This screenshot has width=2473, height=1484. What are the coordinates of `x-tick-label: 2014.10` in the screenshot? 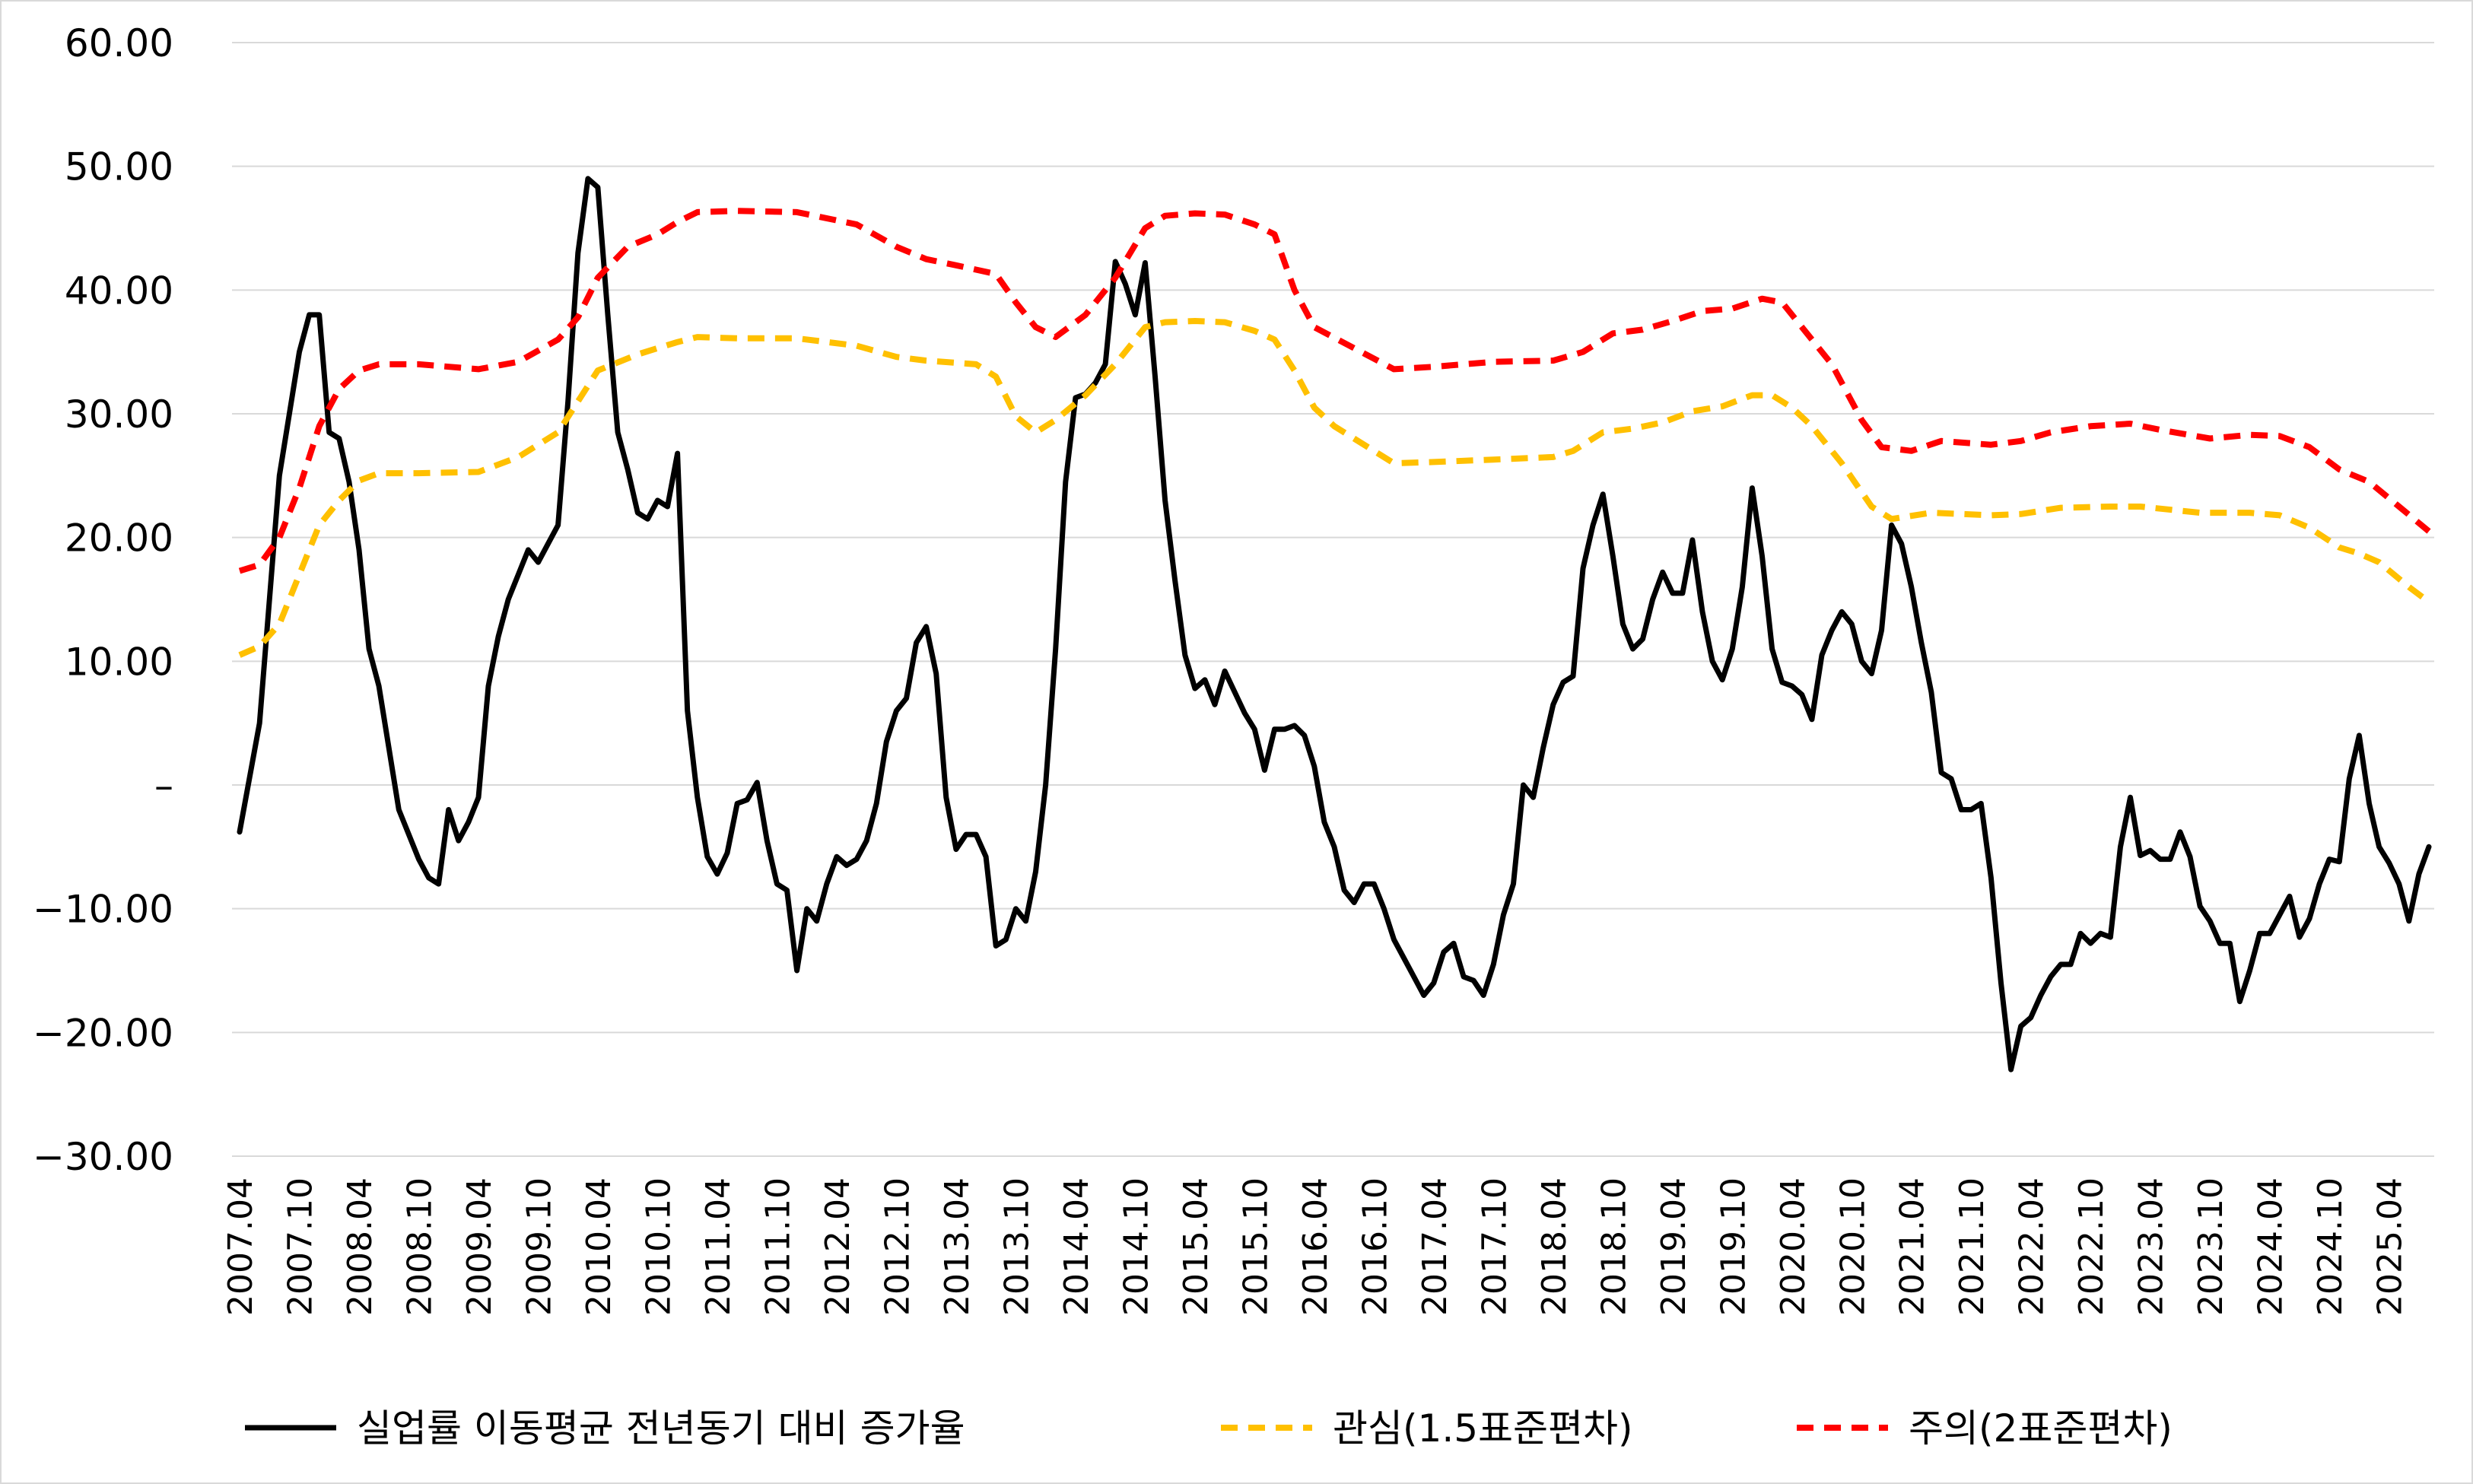 It's located at (1136, 1246).